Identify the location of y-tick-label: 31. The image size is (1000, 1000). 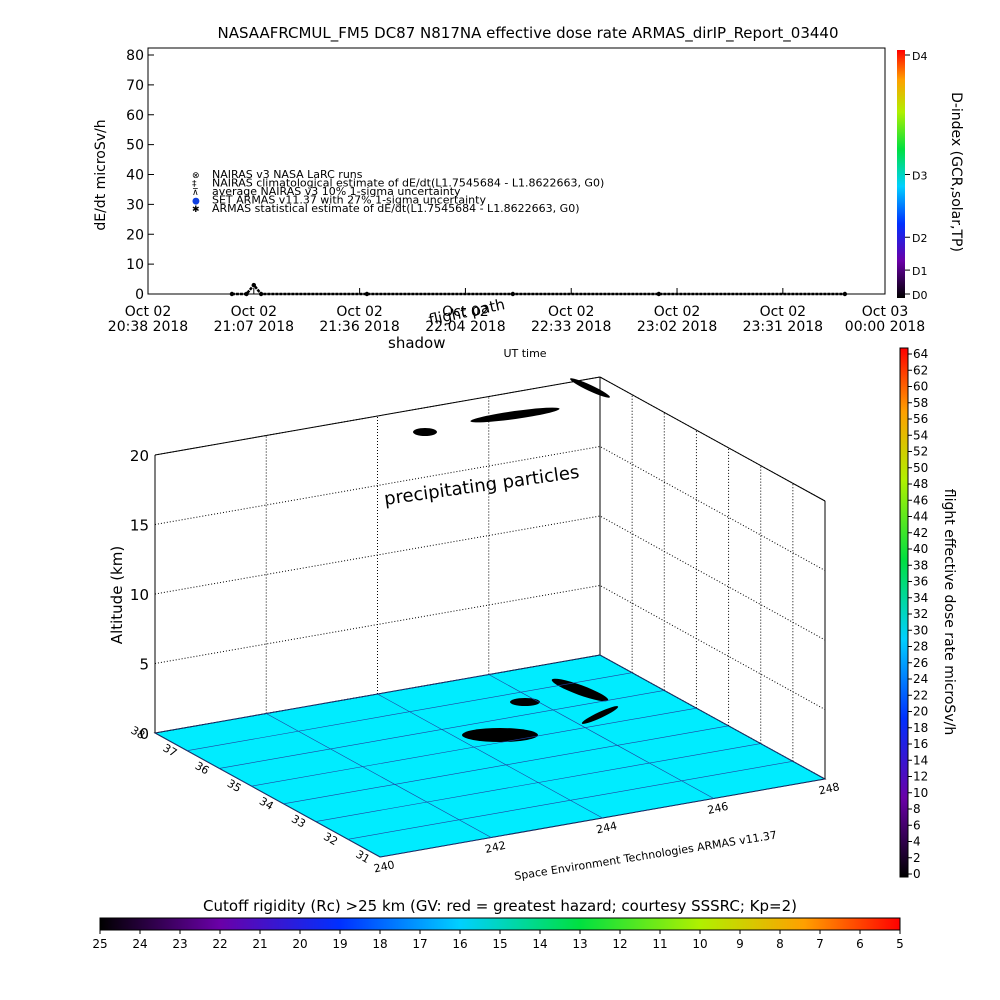
(362, 857).